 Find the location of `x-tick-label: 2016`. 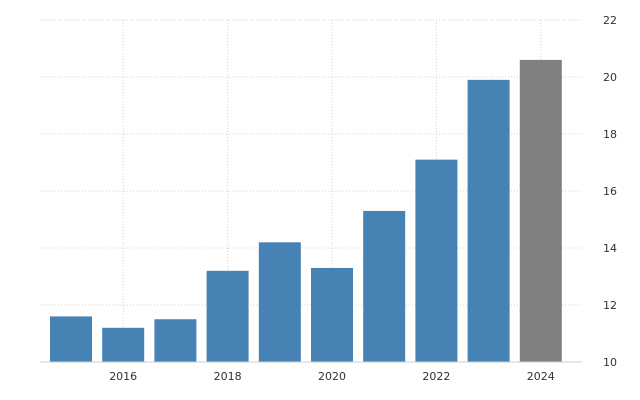

x-tick-label: 2016 is located at coordinates (123, 376).